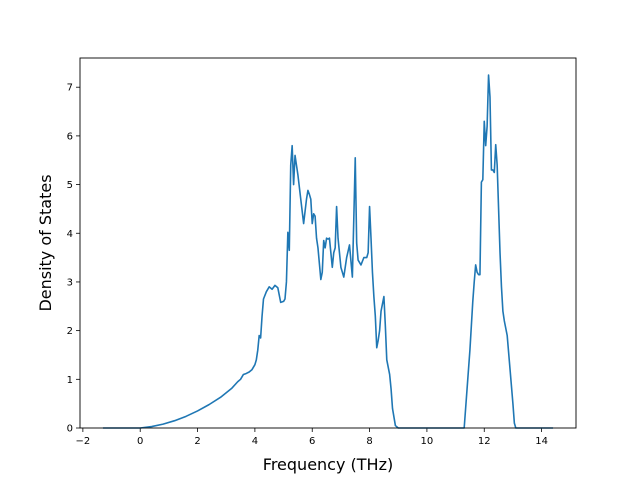 The height and width of the screenshot is (480, 640). I want to click on y-tick-label: 2, so click(70, 331).